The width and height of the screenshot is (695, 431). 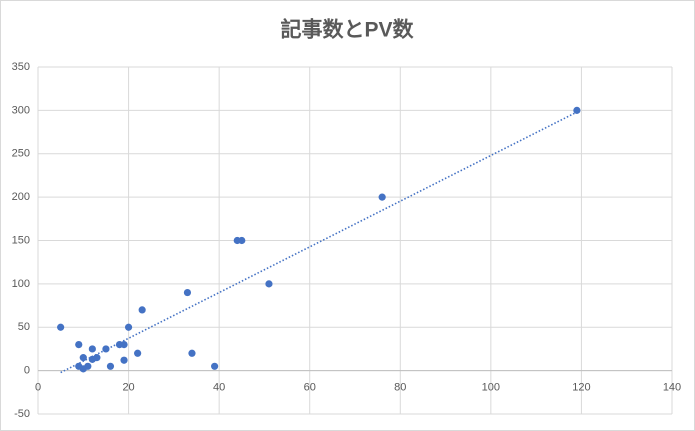 What do you see at coordinates (491, 388) in the screenshot?
I see `x-tick-label: 100` at bounding box center [491, 388].